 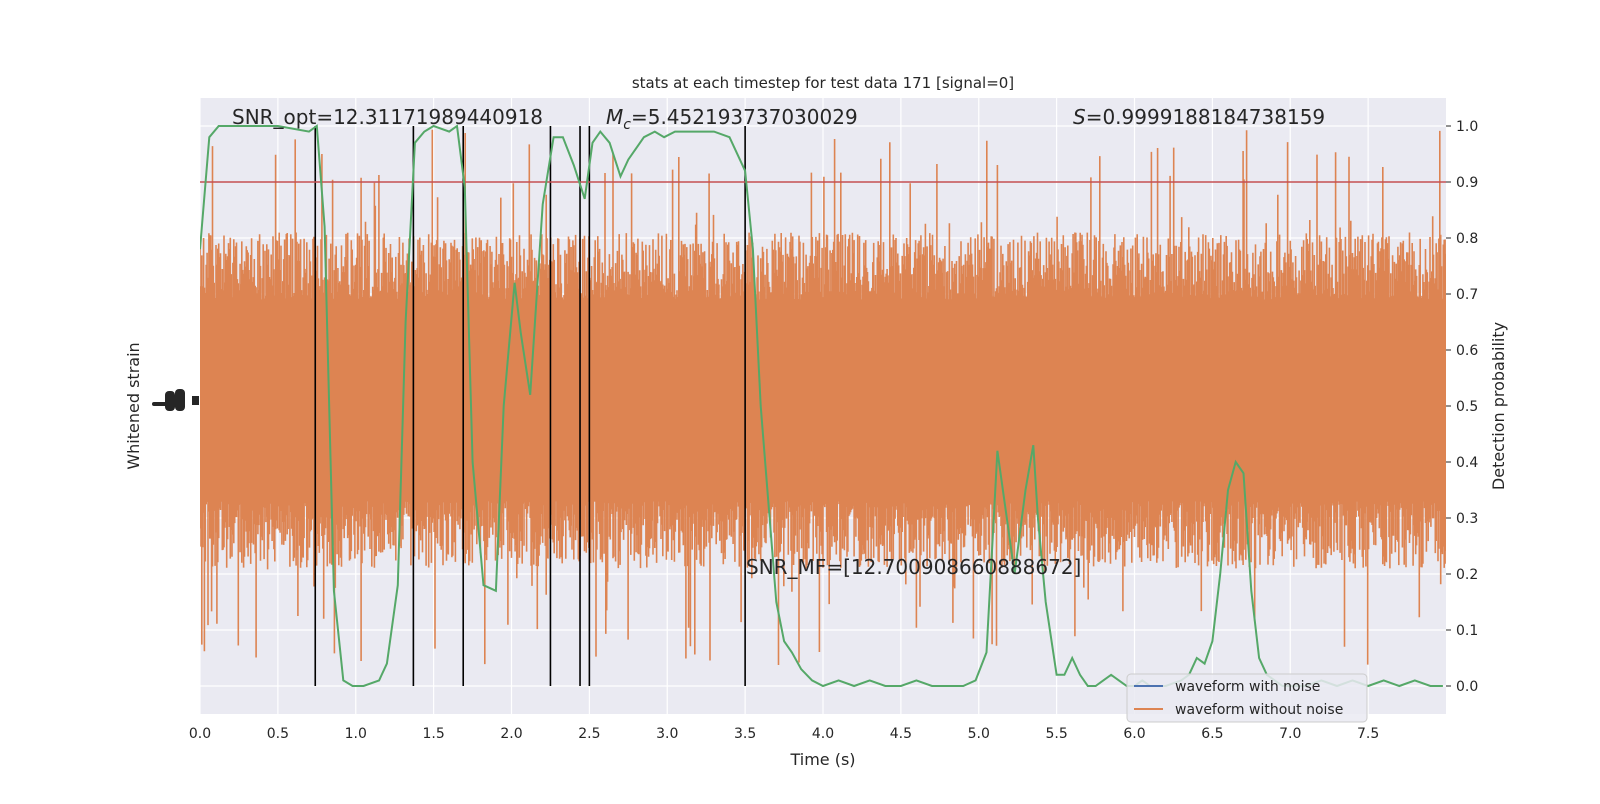 I want to click on legend-box, so click(x=1247, y=698).